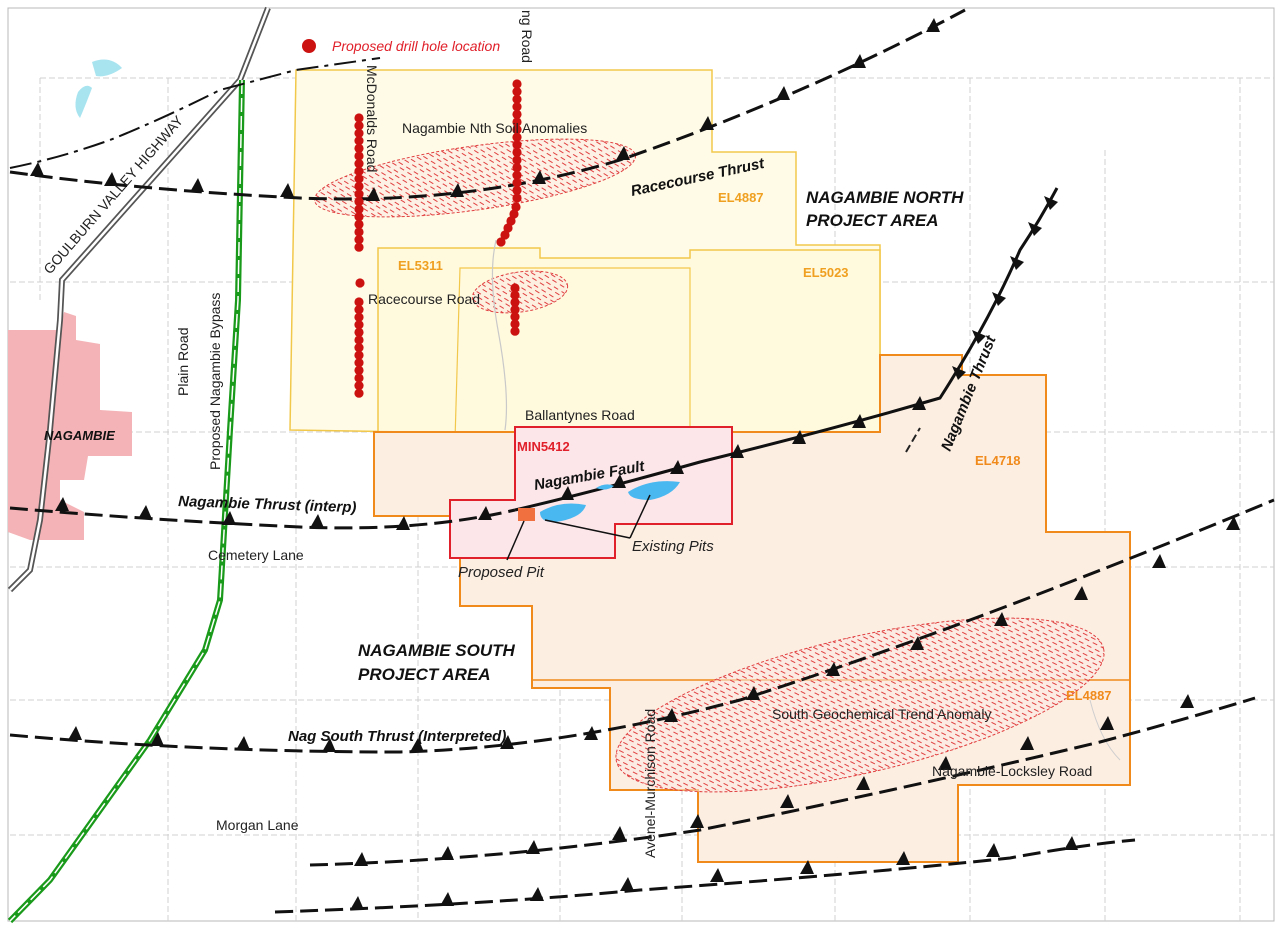 The height and width of the screenshot is (929, 1282). What do you see at coordinates (183, 362) in the screenshot?
I see `plain-road-label: Plain Road` at bounding box center [183, 362].